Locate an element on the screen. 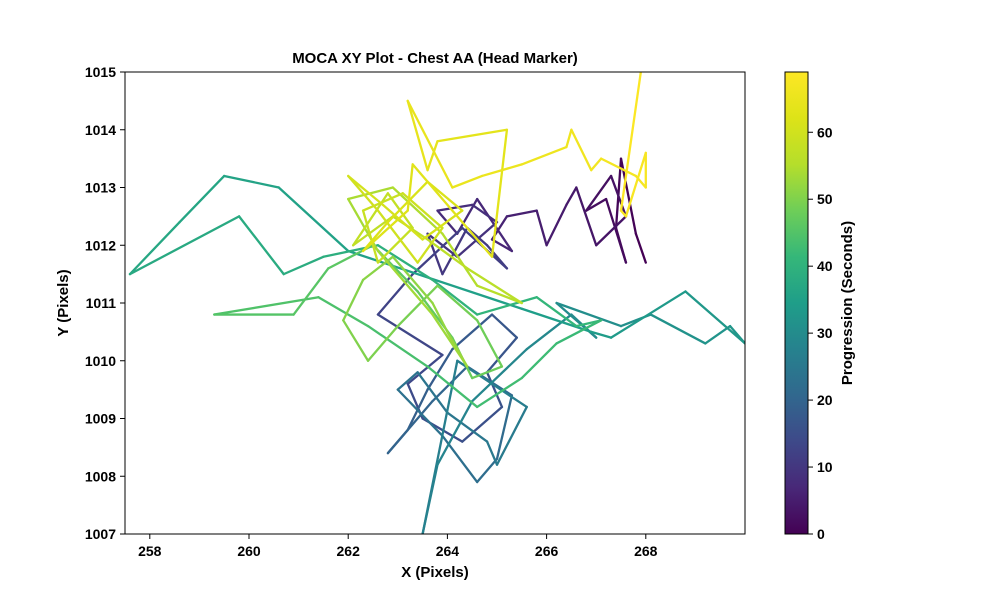  x-axis-ticks: 258 260 262 264 266 268 is located at coordinates (398, 546).